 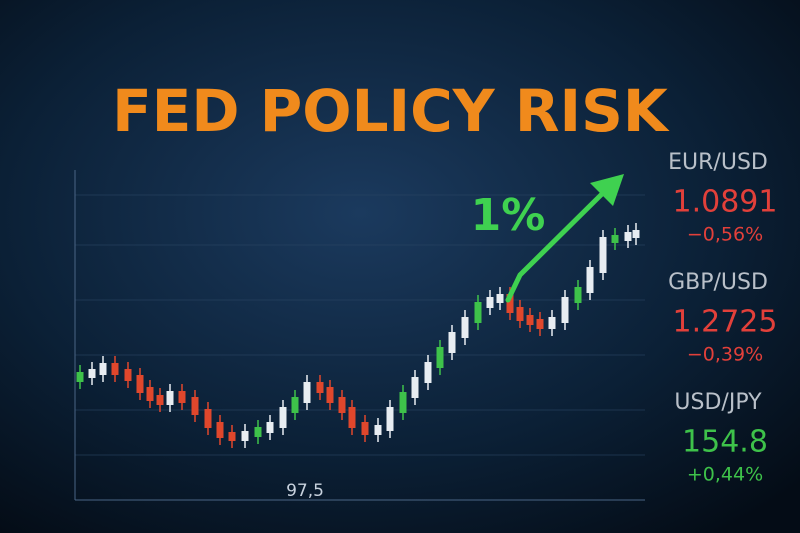 What do you see at coordinates (607, 190) in the screenshot?
I see `arrow-head` at bounding box center [607, 190].